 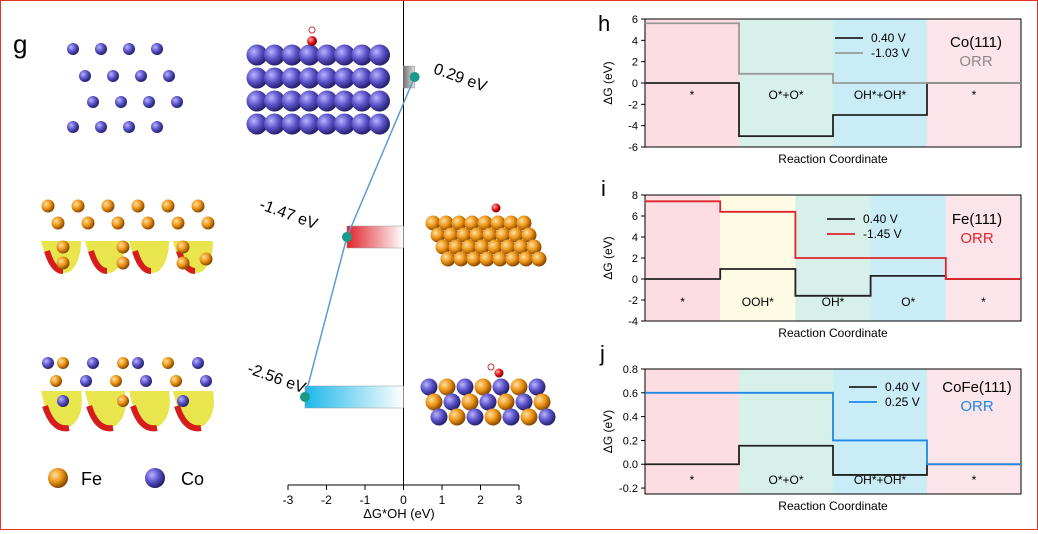 I want to click on panel-g-xtick-label: 3, so click(x=519, y=500).